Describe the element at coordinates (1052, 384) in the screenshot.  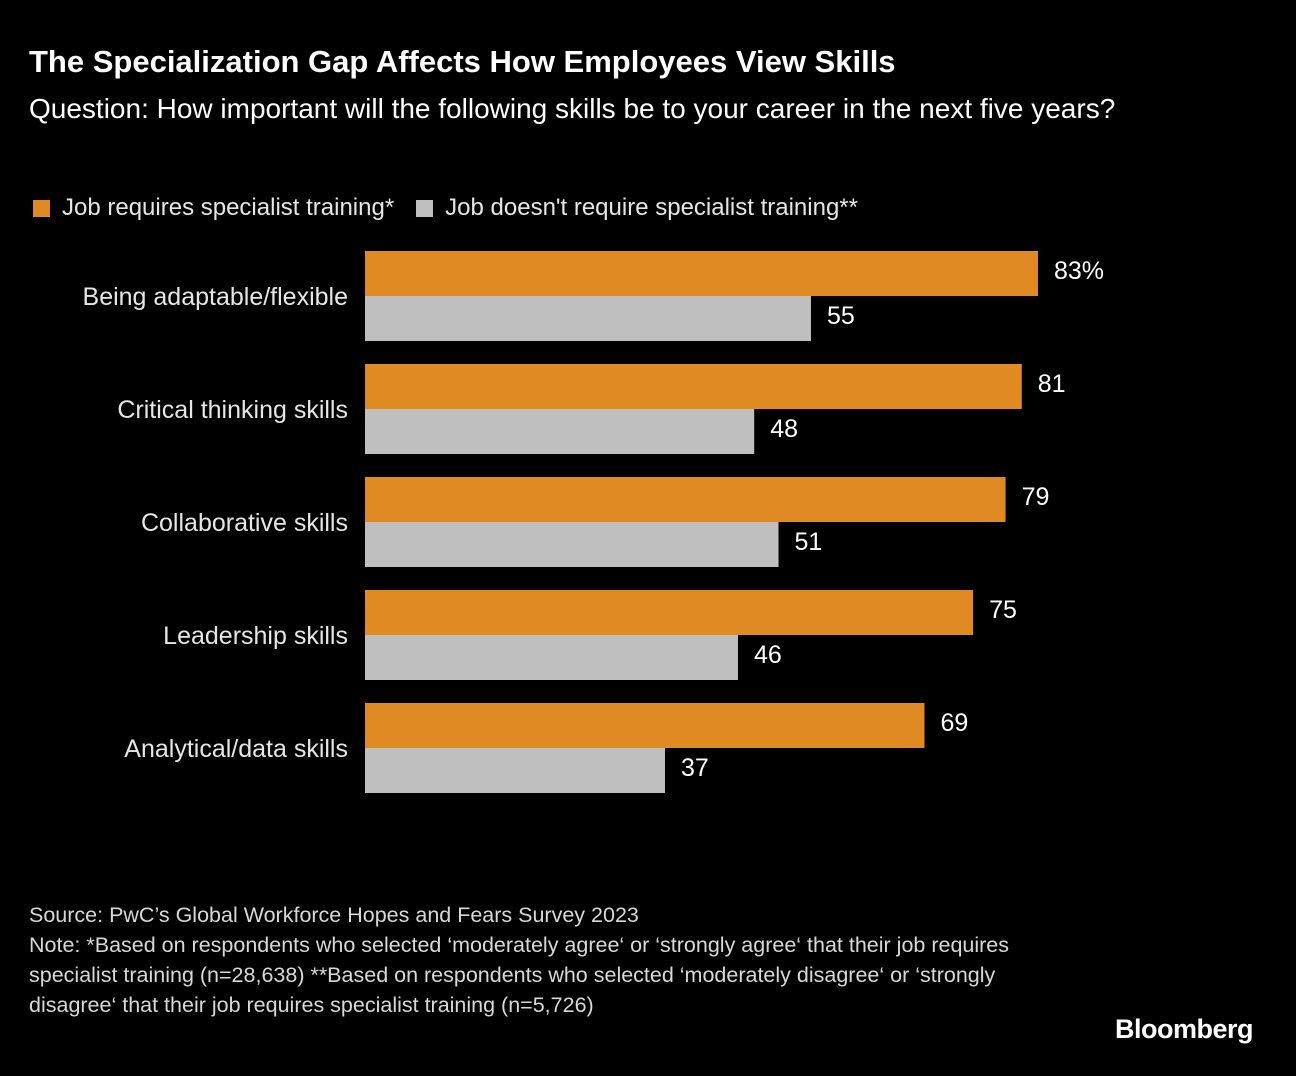
I see `value-label: 81` at that location.